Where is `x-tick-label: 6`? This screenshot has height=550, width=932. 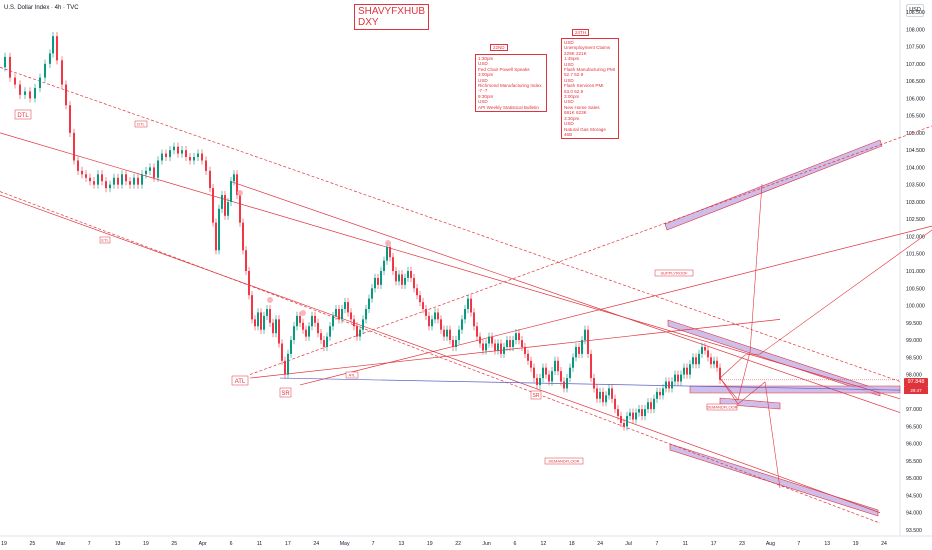 x-tick-label: 6 is located at coordinates (231, 544).